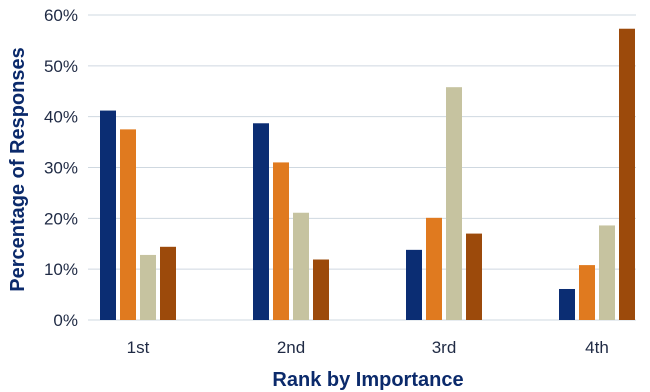 The width and height of the screenshot is (650, 392). Describe the element at coordinates (61, 218) in the screenshot. I see `y-tick-label: 20%` at that location.